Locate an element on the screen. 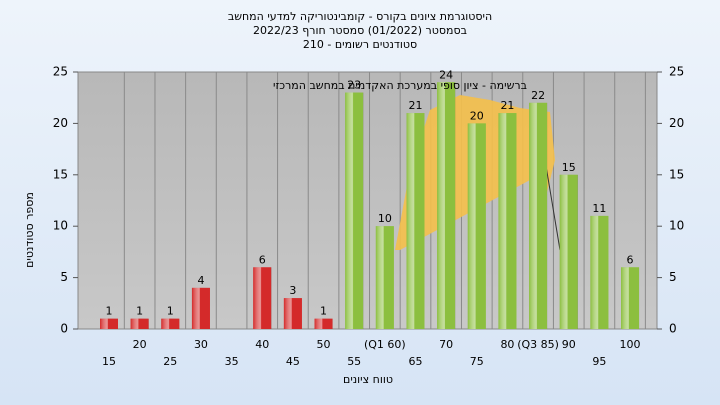 This screenshot has height=405, width=720. x-axis-label: טווח ציונים is located at coordinates (368, 379).